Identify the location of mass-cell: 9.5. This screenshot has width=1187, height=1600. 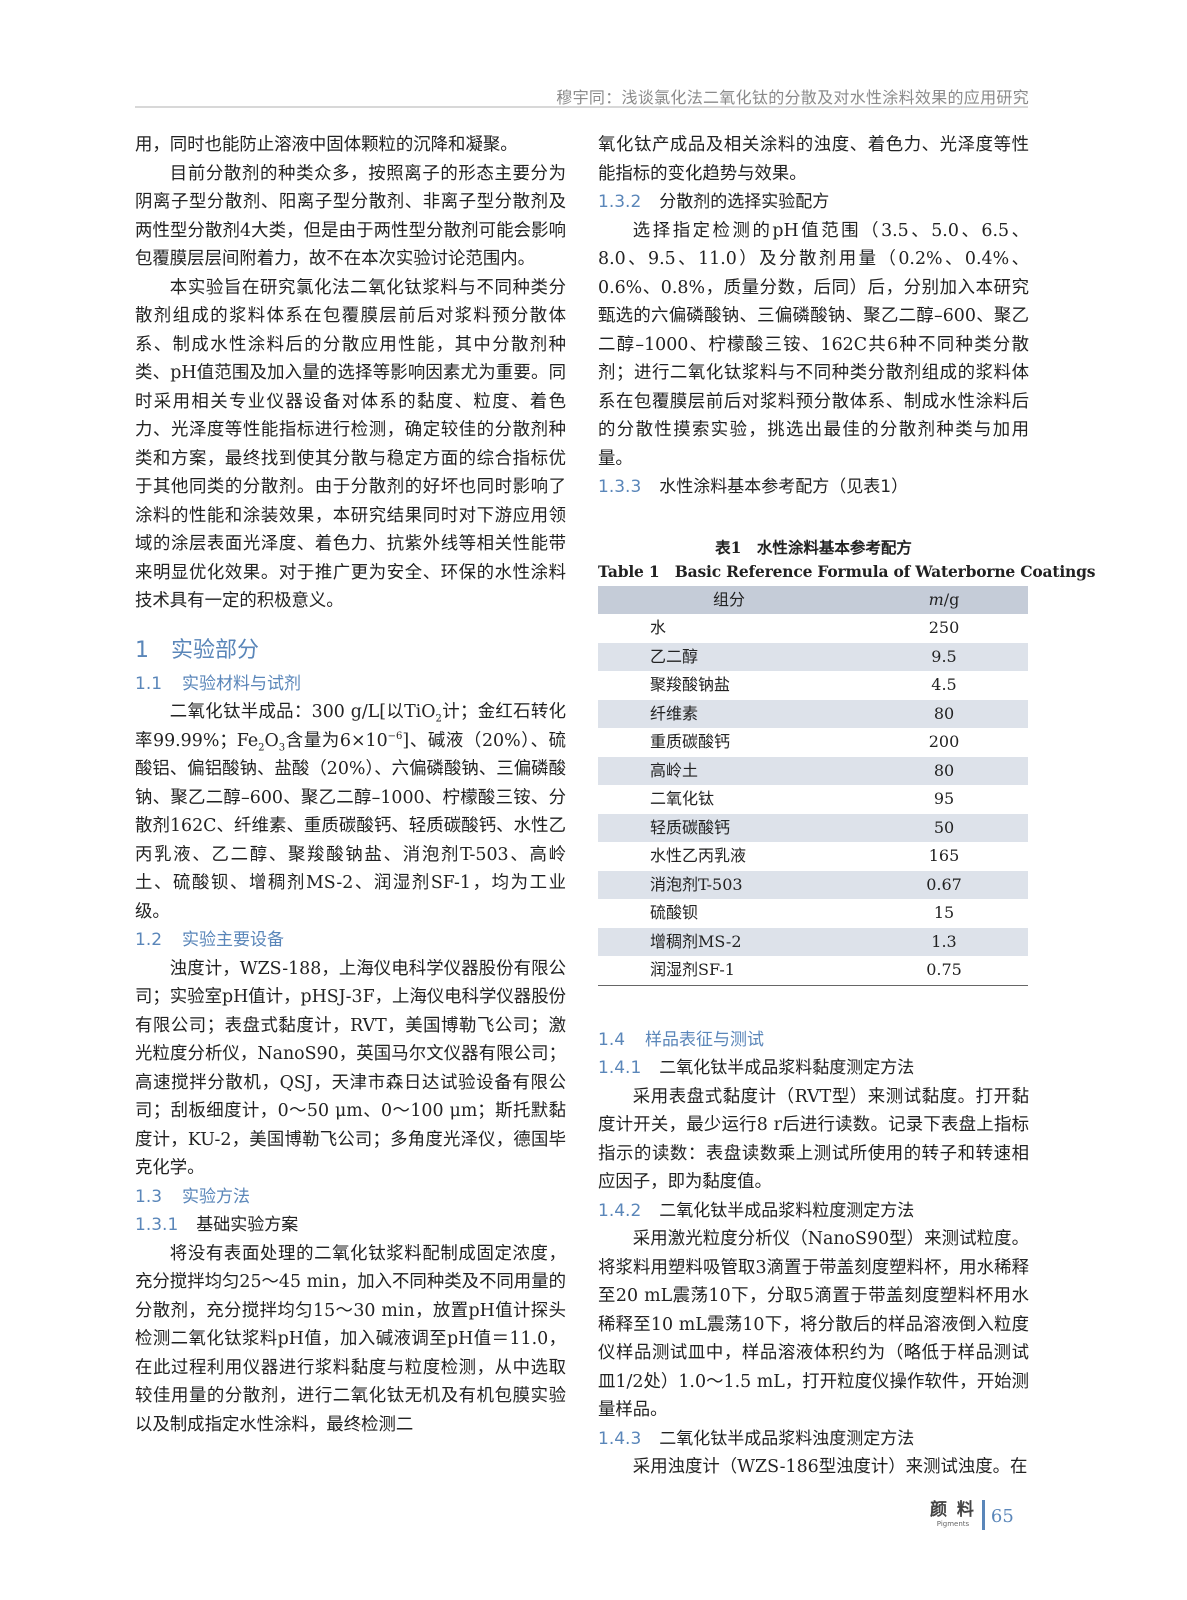
(944, 656).